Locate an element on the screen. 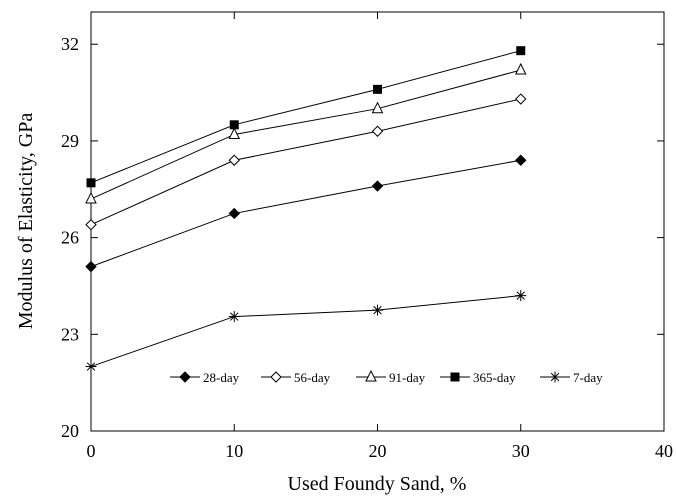 The height and width of the screenshot is (498, 676). x-tick-label: 0 is located at coordinates (91, 451).